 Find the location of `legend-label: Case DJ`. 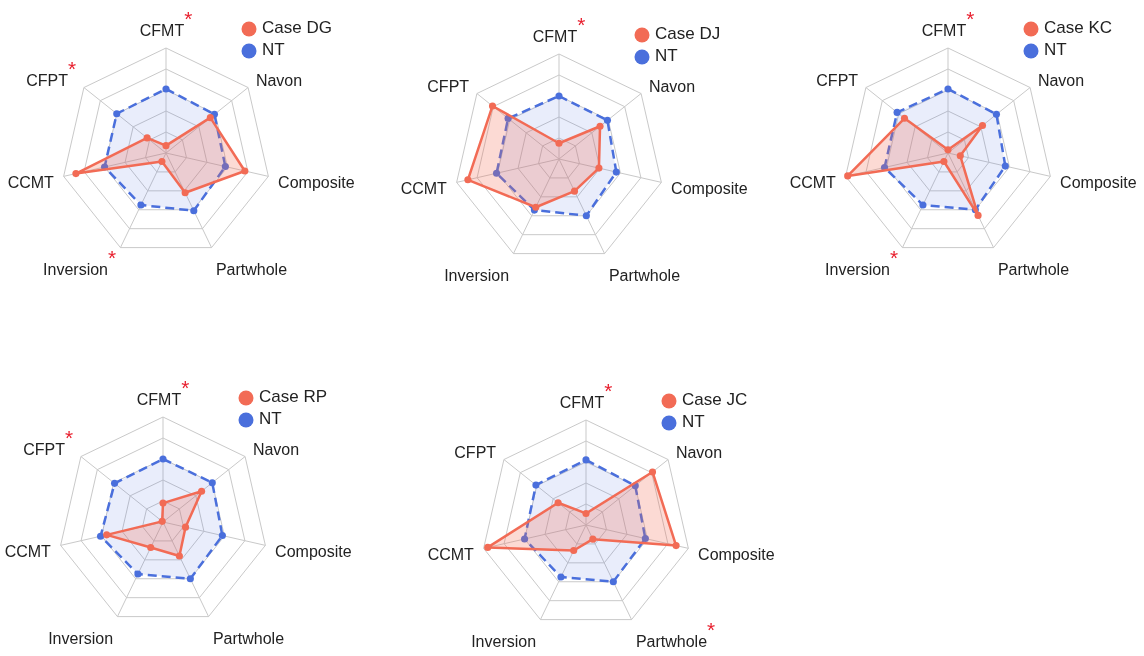

legend-label: Case DJ is located at coordinates (688, 34).